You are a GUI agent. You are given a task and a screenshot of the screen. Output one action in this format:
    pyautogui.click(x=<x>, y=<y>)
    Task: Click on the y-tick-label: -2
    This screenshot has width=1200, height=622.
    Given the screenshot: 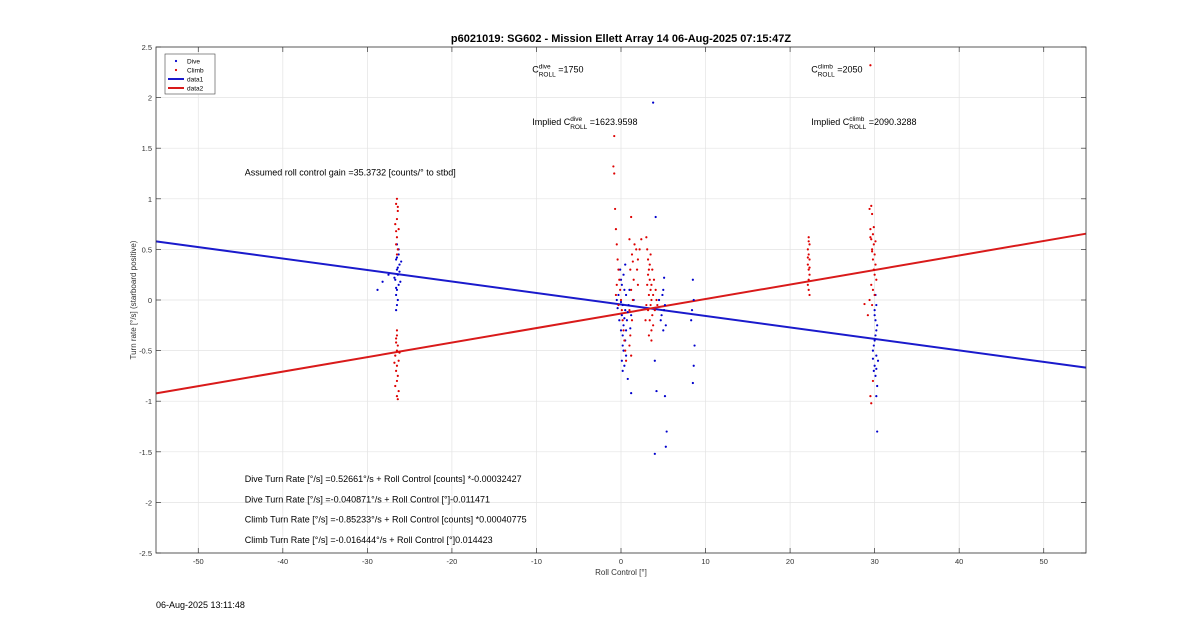 What is the action you would take?
    pyautogui.click(x=148, y=502)
    